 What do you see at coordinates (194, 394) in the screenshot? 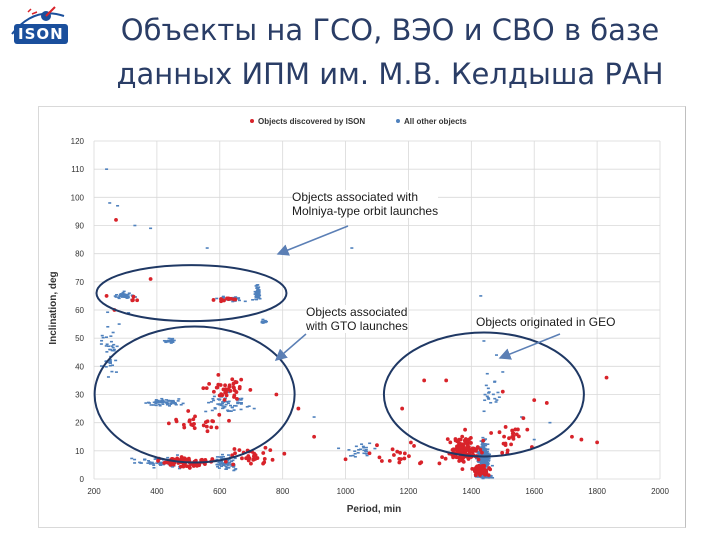
I see `gto-ellipse` at bounding box center [194, 394].